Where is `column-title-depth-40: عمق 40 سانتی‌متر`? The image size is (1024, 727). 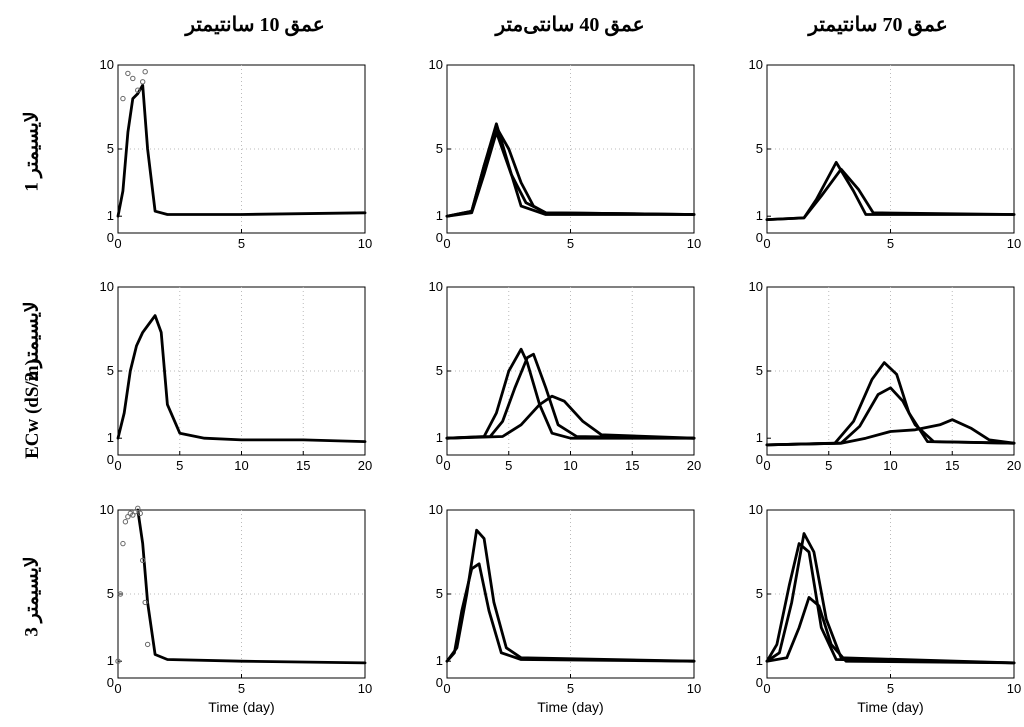
column-title-depth-40: عمق 40 سانتی‌متر is located at coordinates (570, 25).